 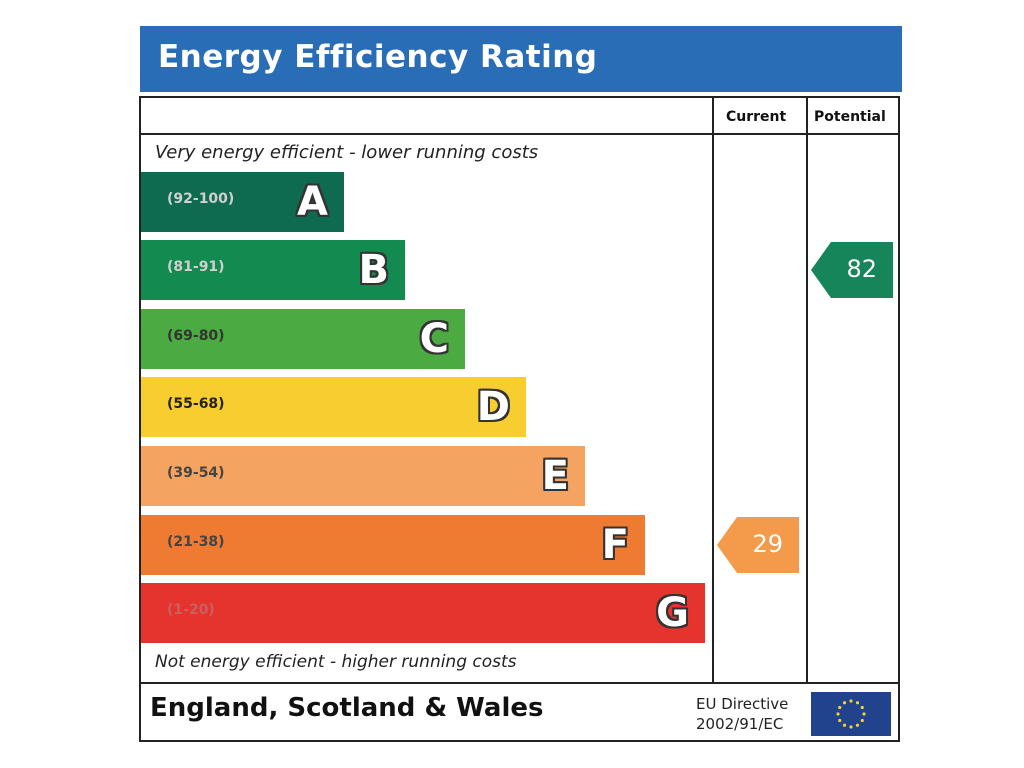 I want to click on band-letter: C, so click(x=434, y=339).